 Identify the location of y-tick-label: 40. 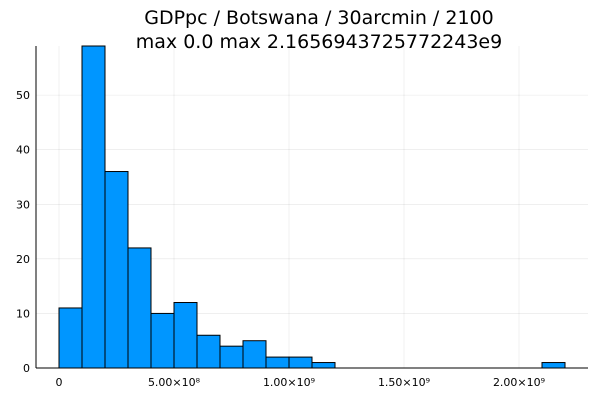
(23, 150).